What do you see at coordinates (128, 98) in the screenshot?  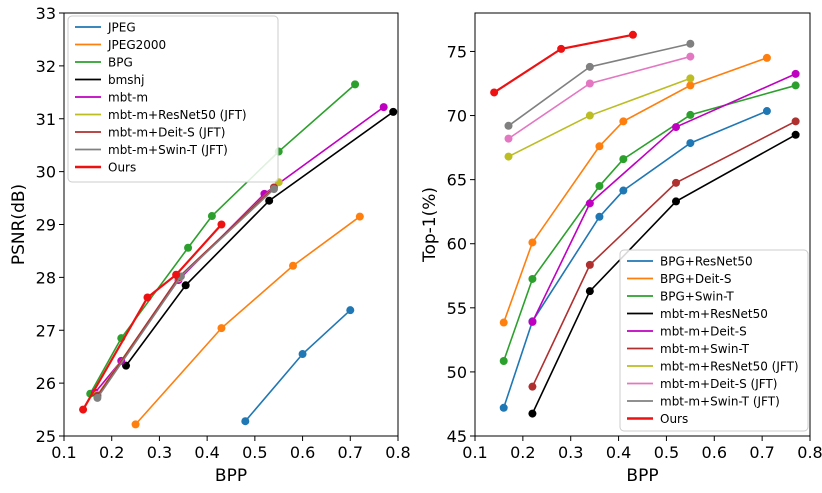 I see `legend-label: mbt-m` at bounding box center [128, 98].